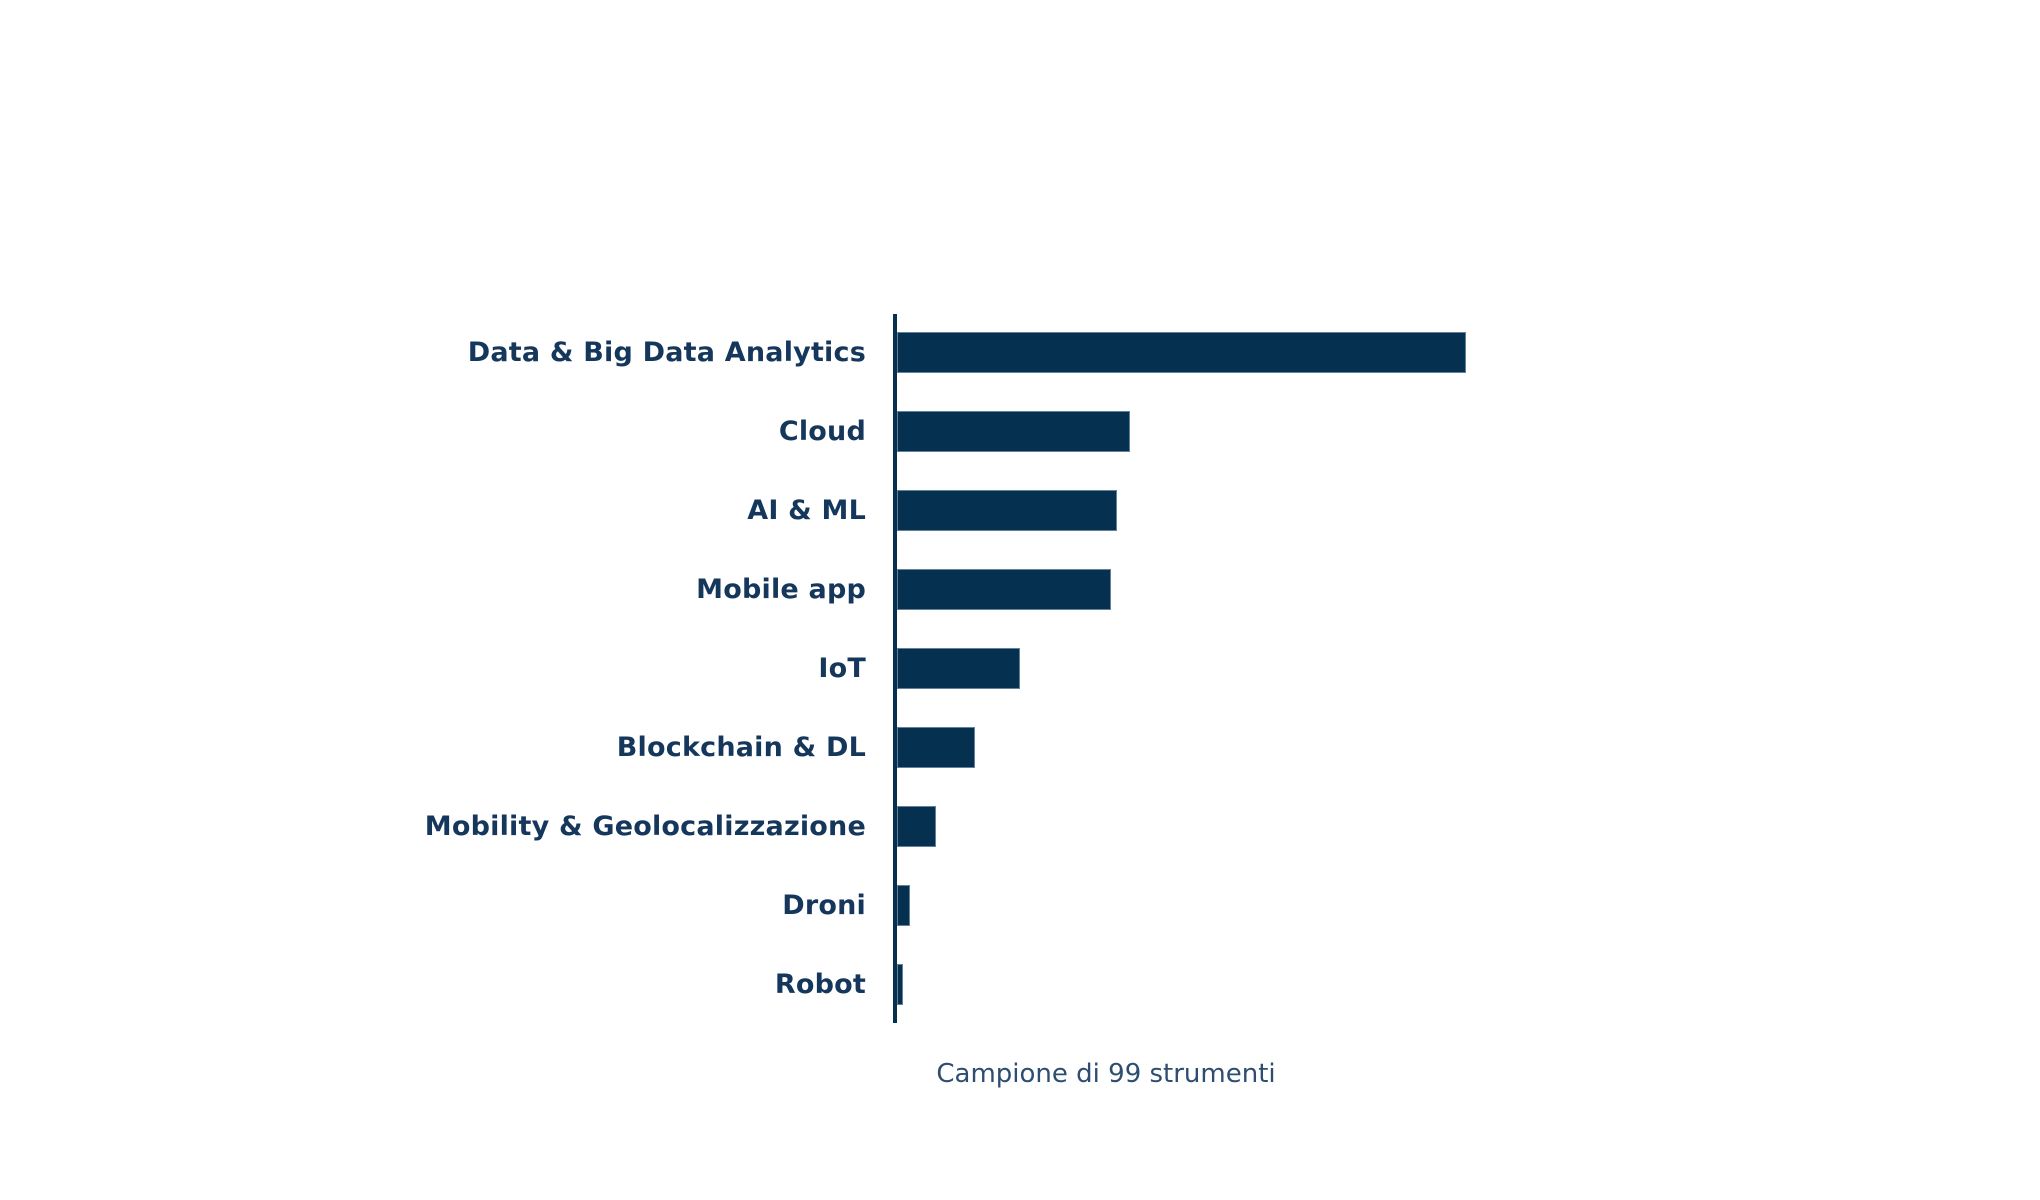  I want to click on category-label: Droni, so click(824, 905).